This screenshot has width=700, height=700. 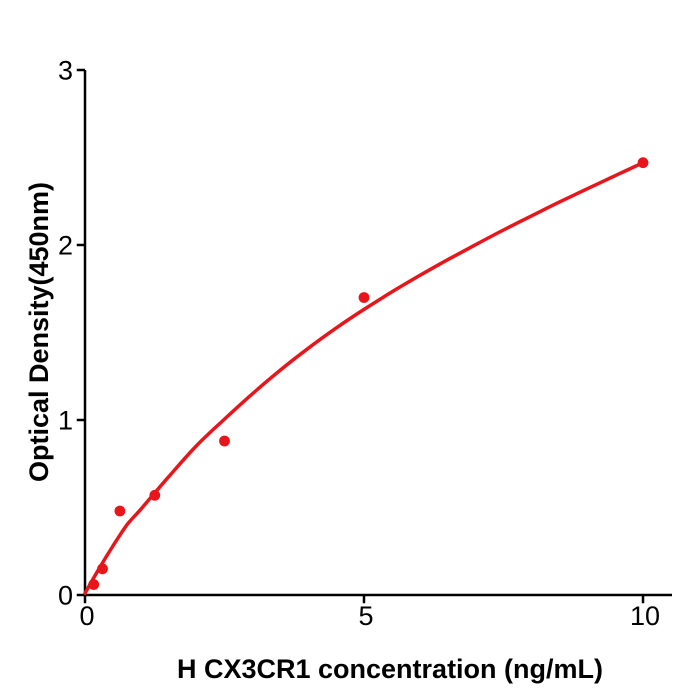 I want to click on y-tick-label-1: 1, so click(x=65, y=421).